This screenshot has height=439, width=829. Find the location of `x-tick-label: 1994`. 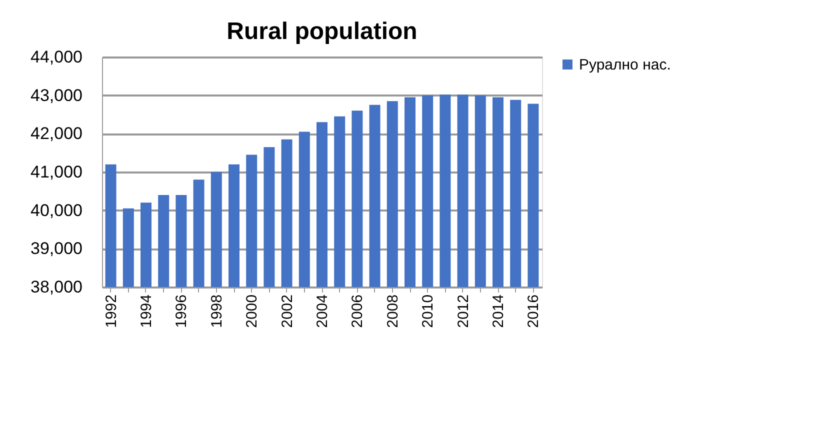

x-tick-label: 1994 is located at coordinates (146, 311).